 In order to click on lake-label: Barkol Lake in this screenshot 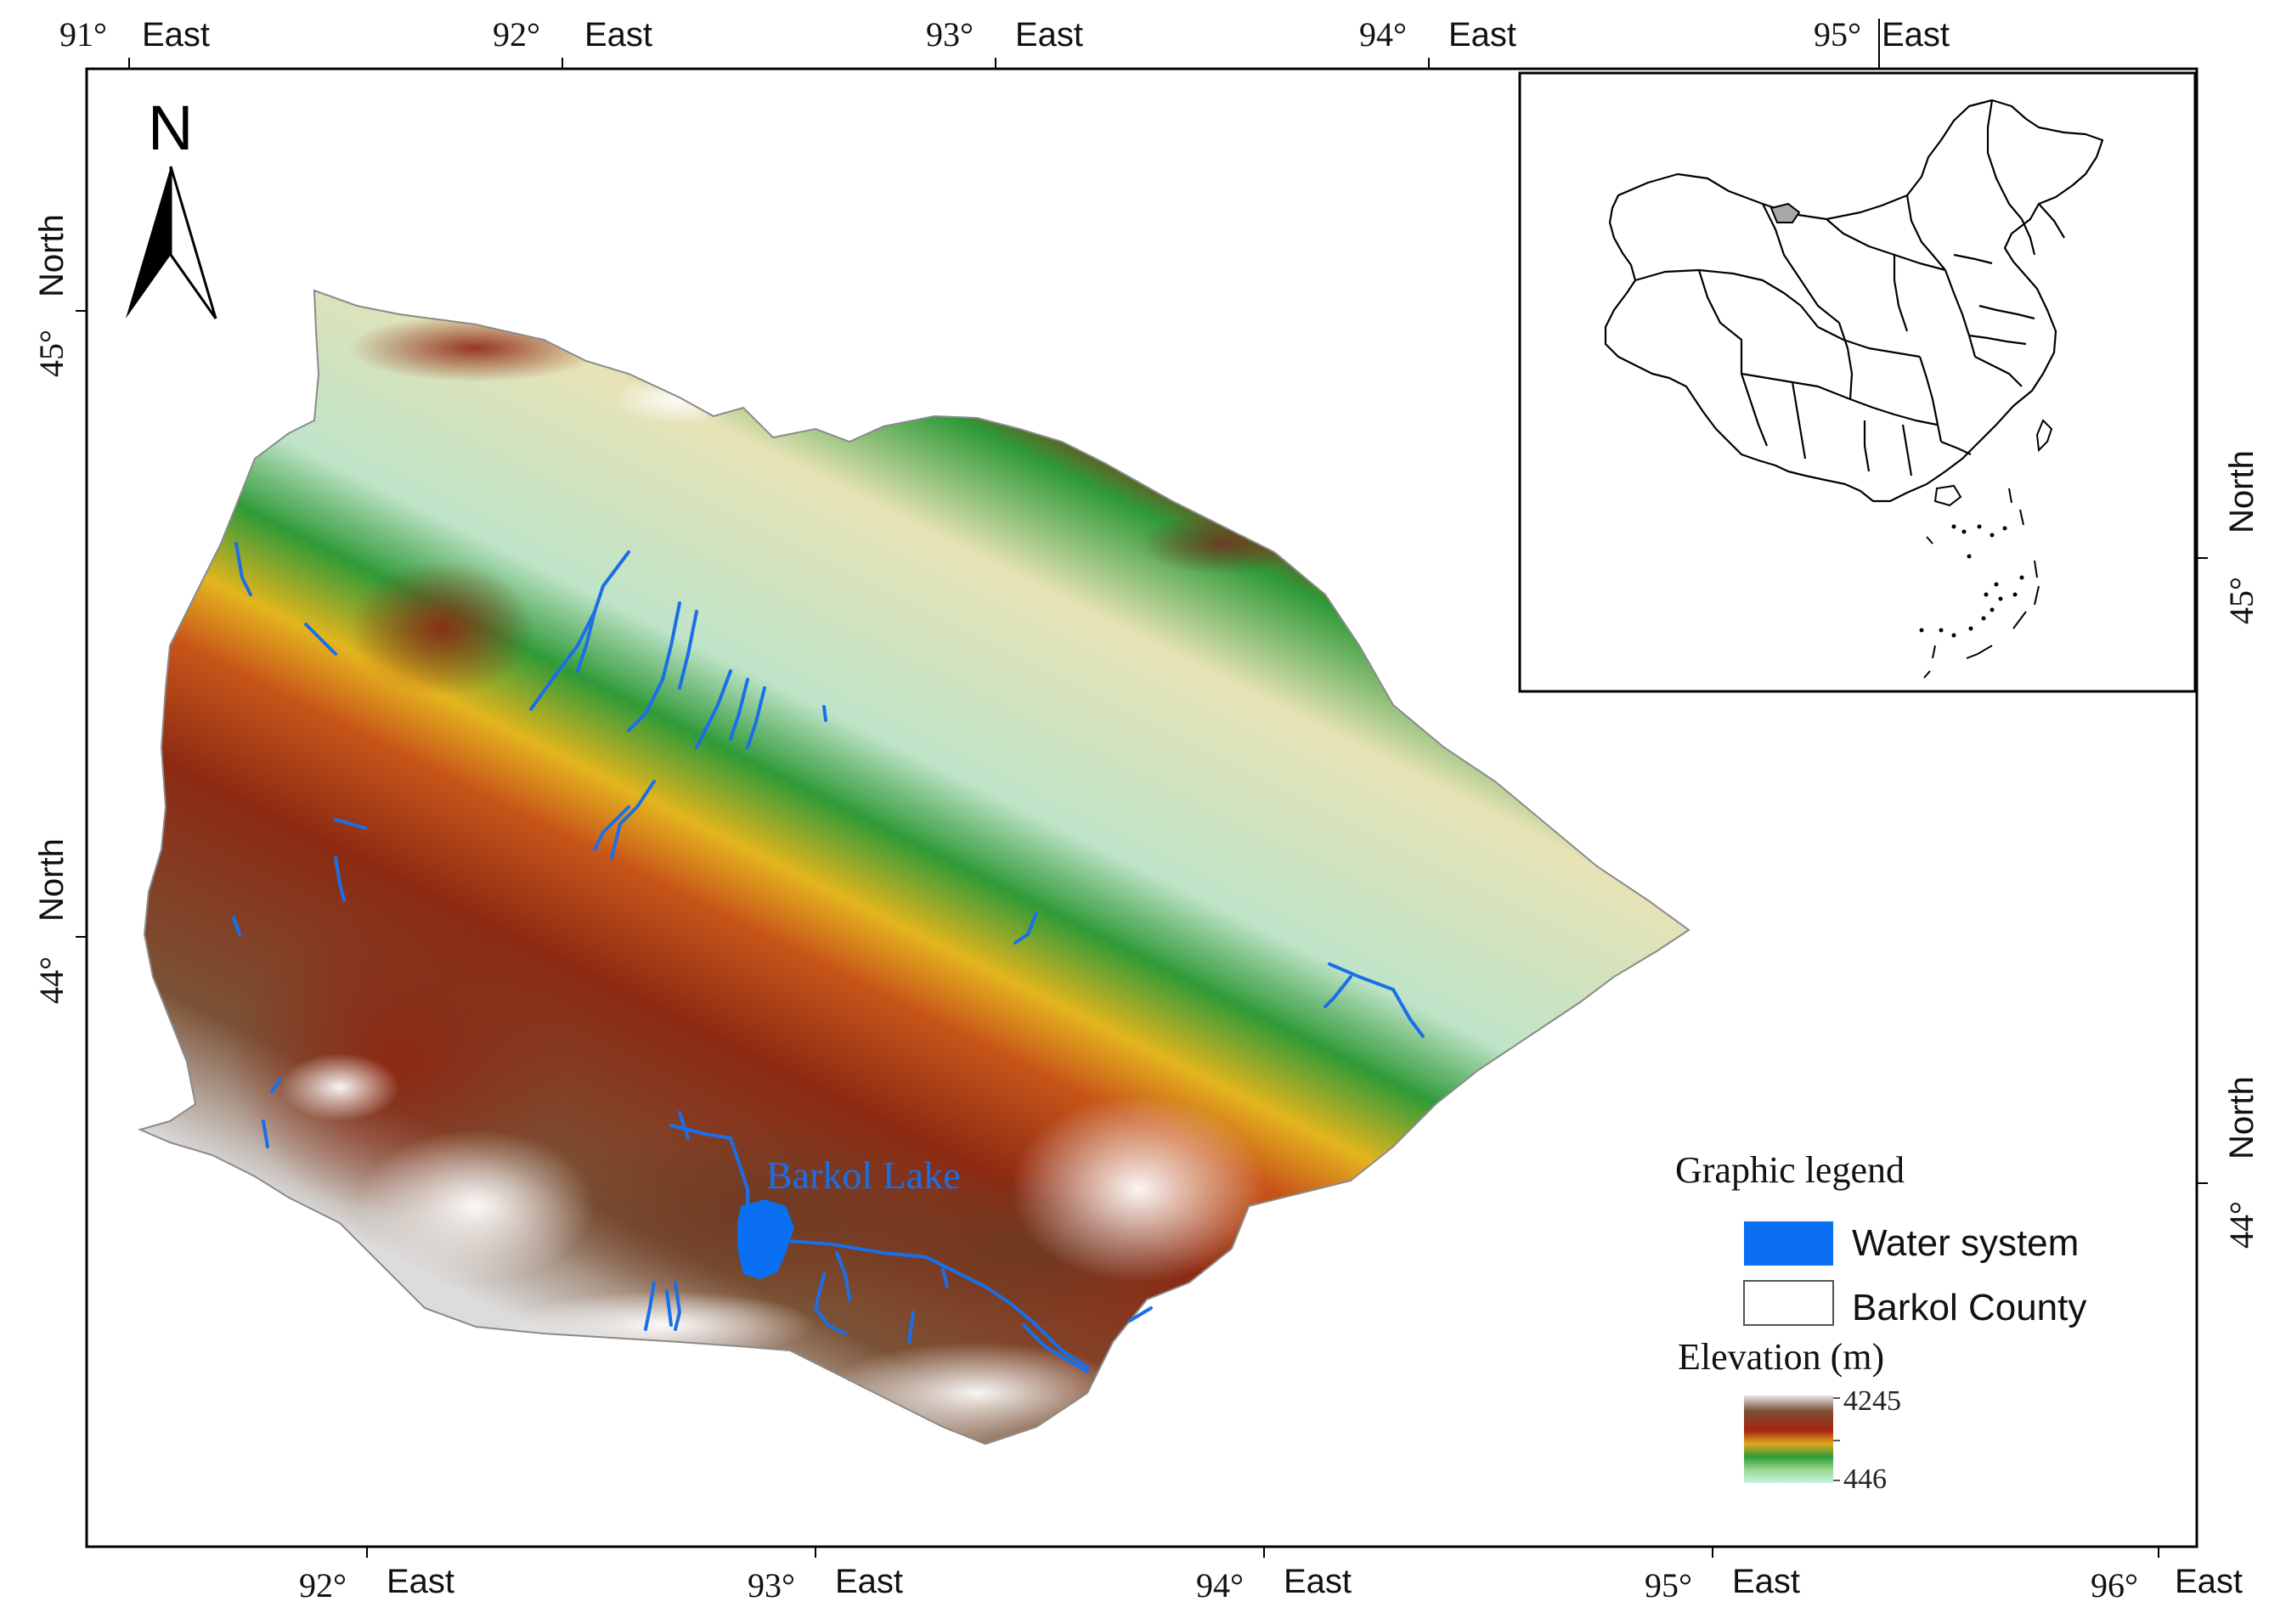, I will do `click(864, 1175)`.